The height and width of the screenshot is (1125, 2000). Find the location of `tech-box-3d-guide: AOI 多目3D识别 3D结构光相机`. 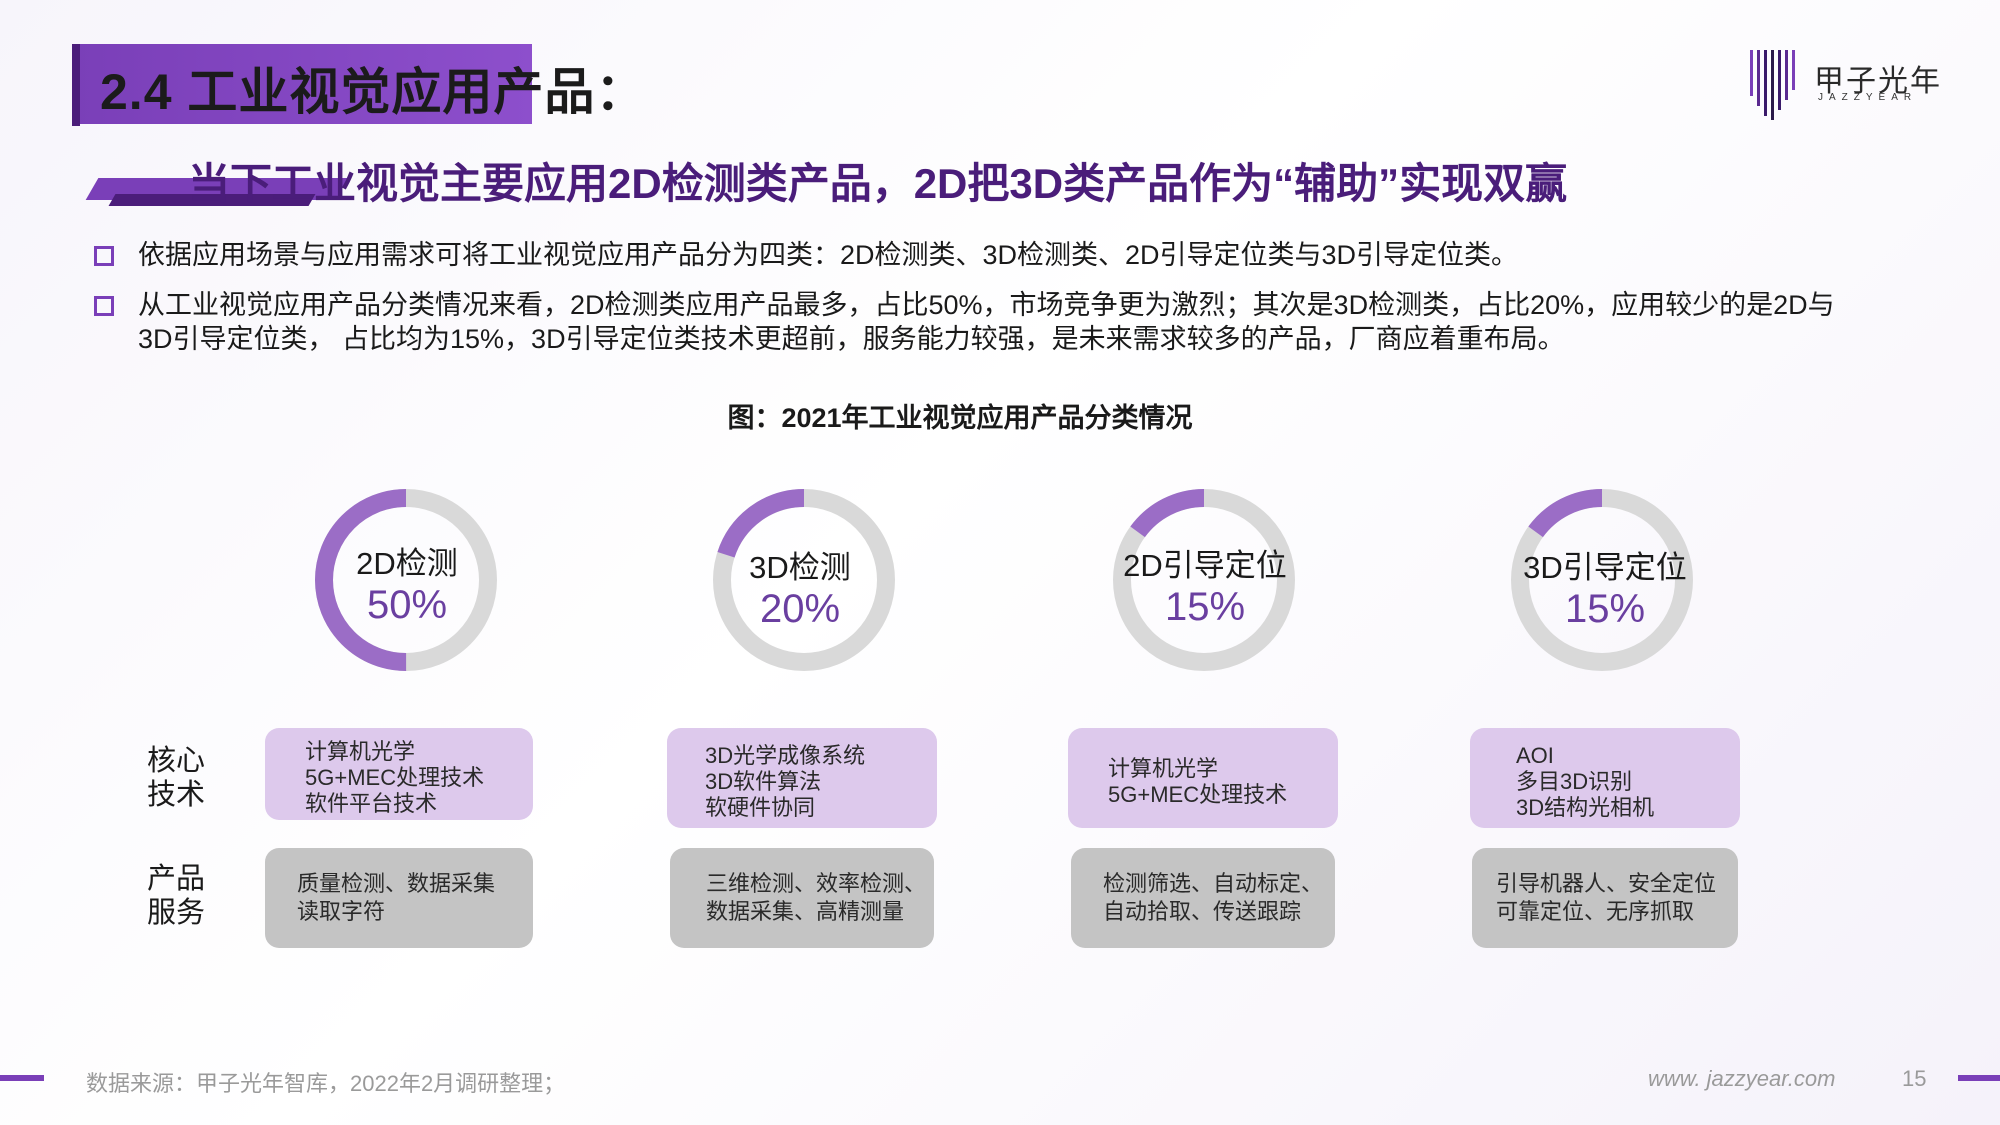

tech-box-3d-guide: AOI 多目3D识别 3D结构光相机 is located at coordinates (1605, 778).